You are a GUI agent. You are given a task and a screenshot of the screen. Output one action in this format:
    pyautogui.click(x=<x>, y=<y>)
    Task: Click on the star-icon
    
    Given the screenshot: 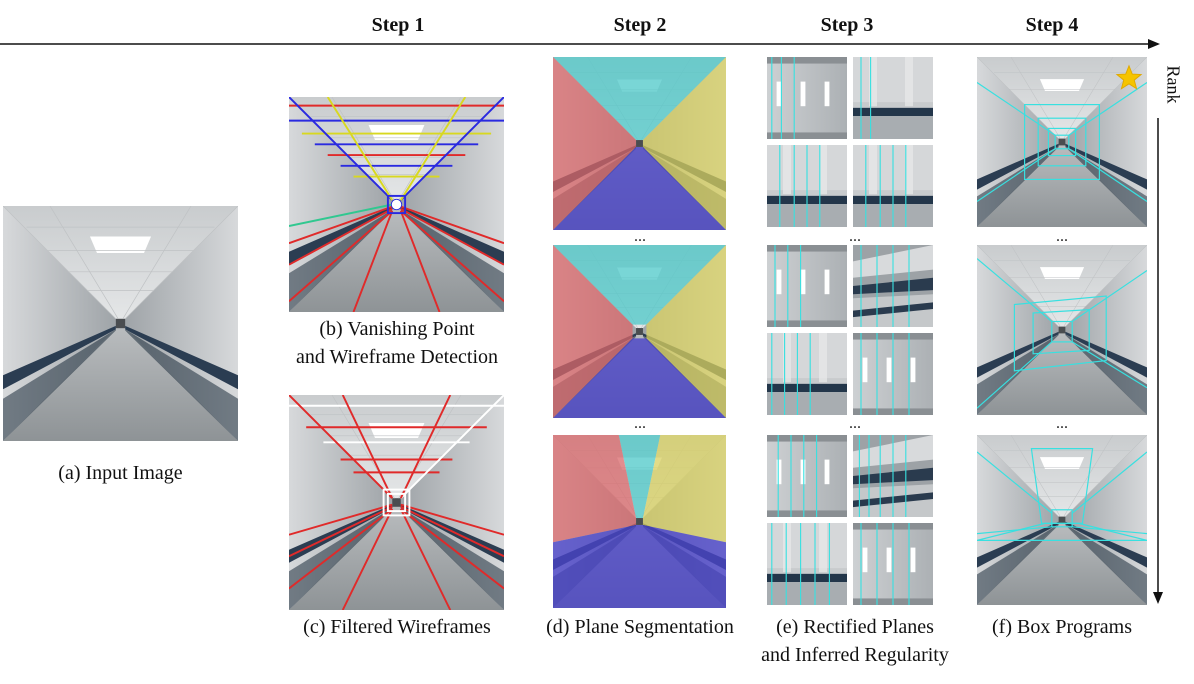 What is the action you would take?
    pyautogui.click(x=1129, y=77)
    